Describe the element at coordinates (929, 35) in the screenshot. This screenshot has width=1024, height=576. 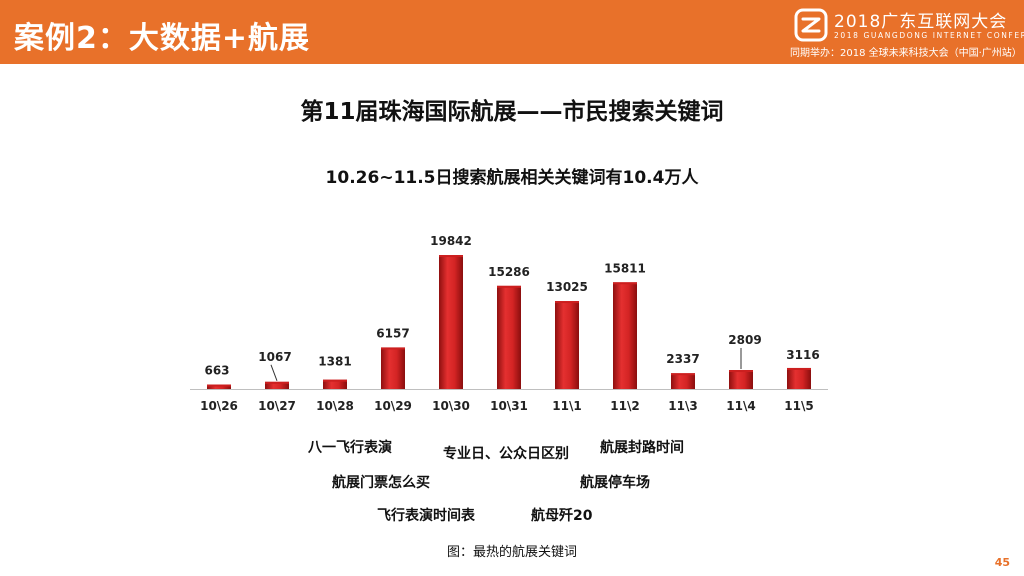
I see `conference-name-en: 2018 GUANGDONG INTERNET CONFERENCE` at that location.